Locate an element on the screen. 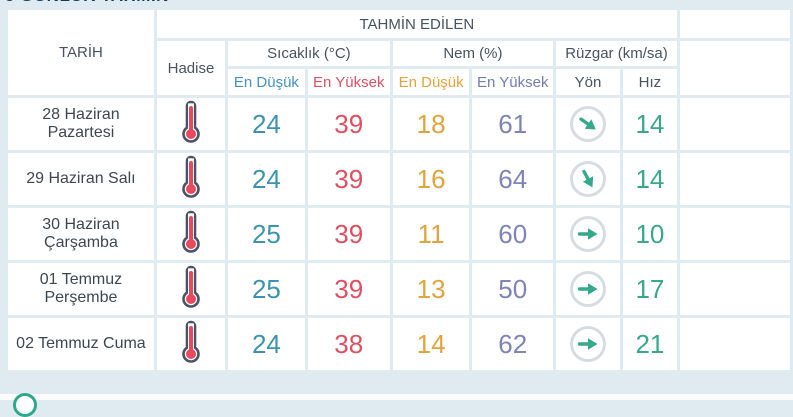  column-header-date: TARİH is located at coordinates (81, 52).